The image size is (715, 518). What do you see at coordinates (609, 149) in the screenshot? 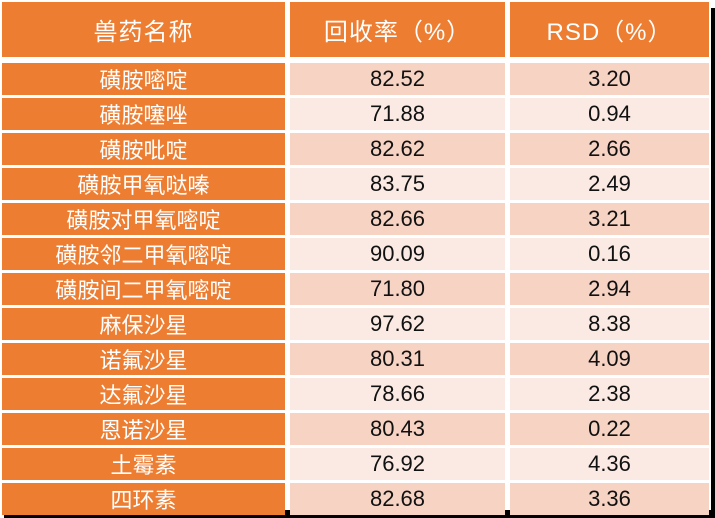
I see `rsd-value-cell: 2.66` at bounding box center [609, 149].